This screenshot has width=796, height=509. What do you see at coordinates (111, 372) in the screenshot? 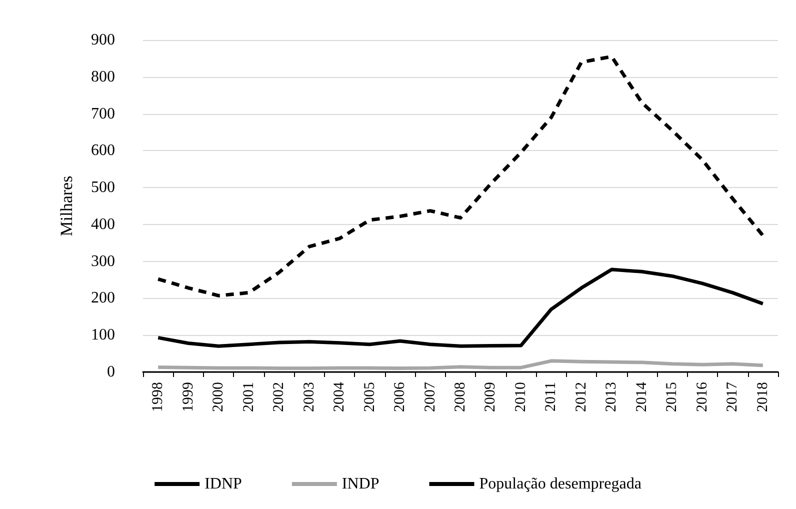
I see `y-tick-label: 0` at bounding box center [111, 372].